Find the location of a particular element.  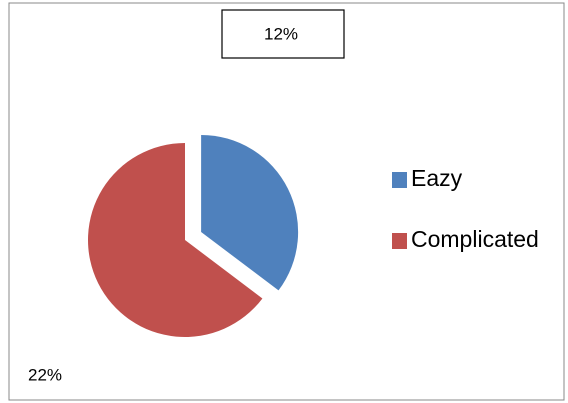

data-label: 22% is located at coordinates (45, 374).